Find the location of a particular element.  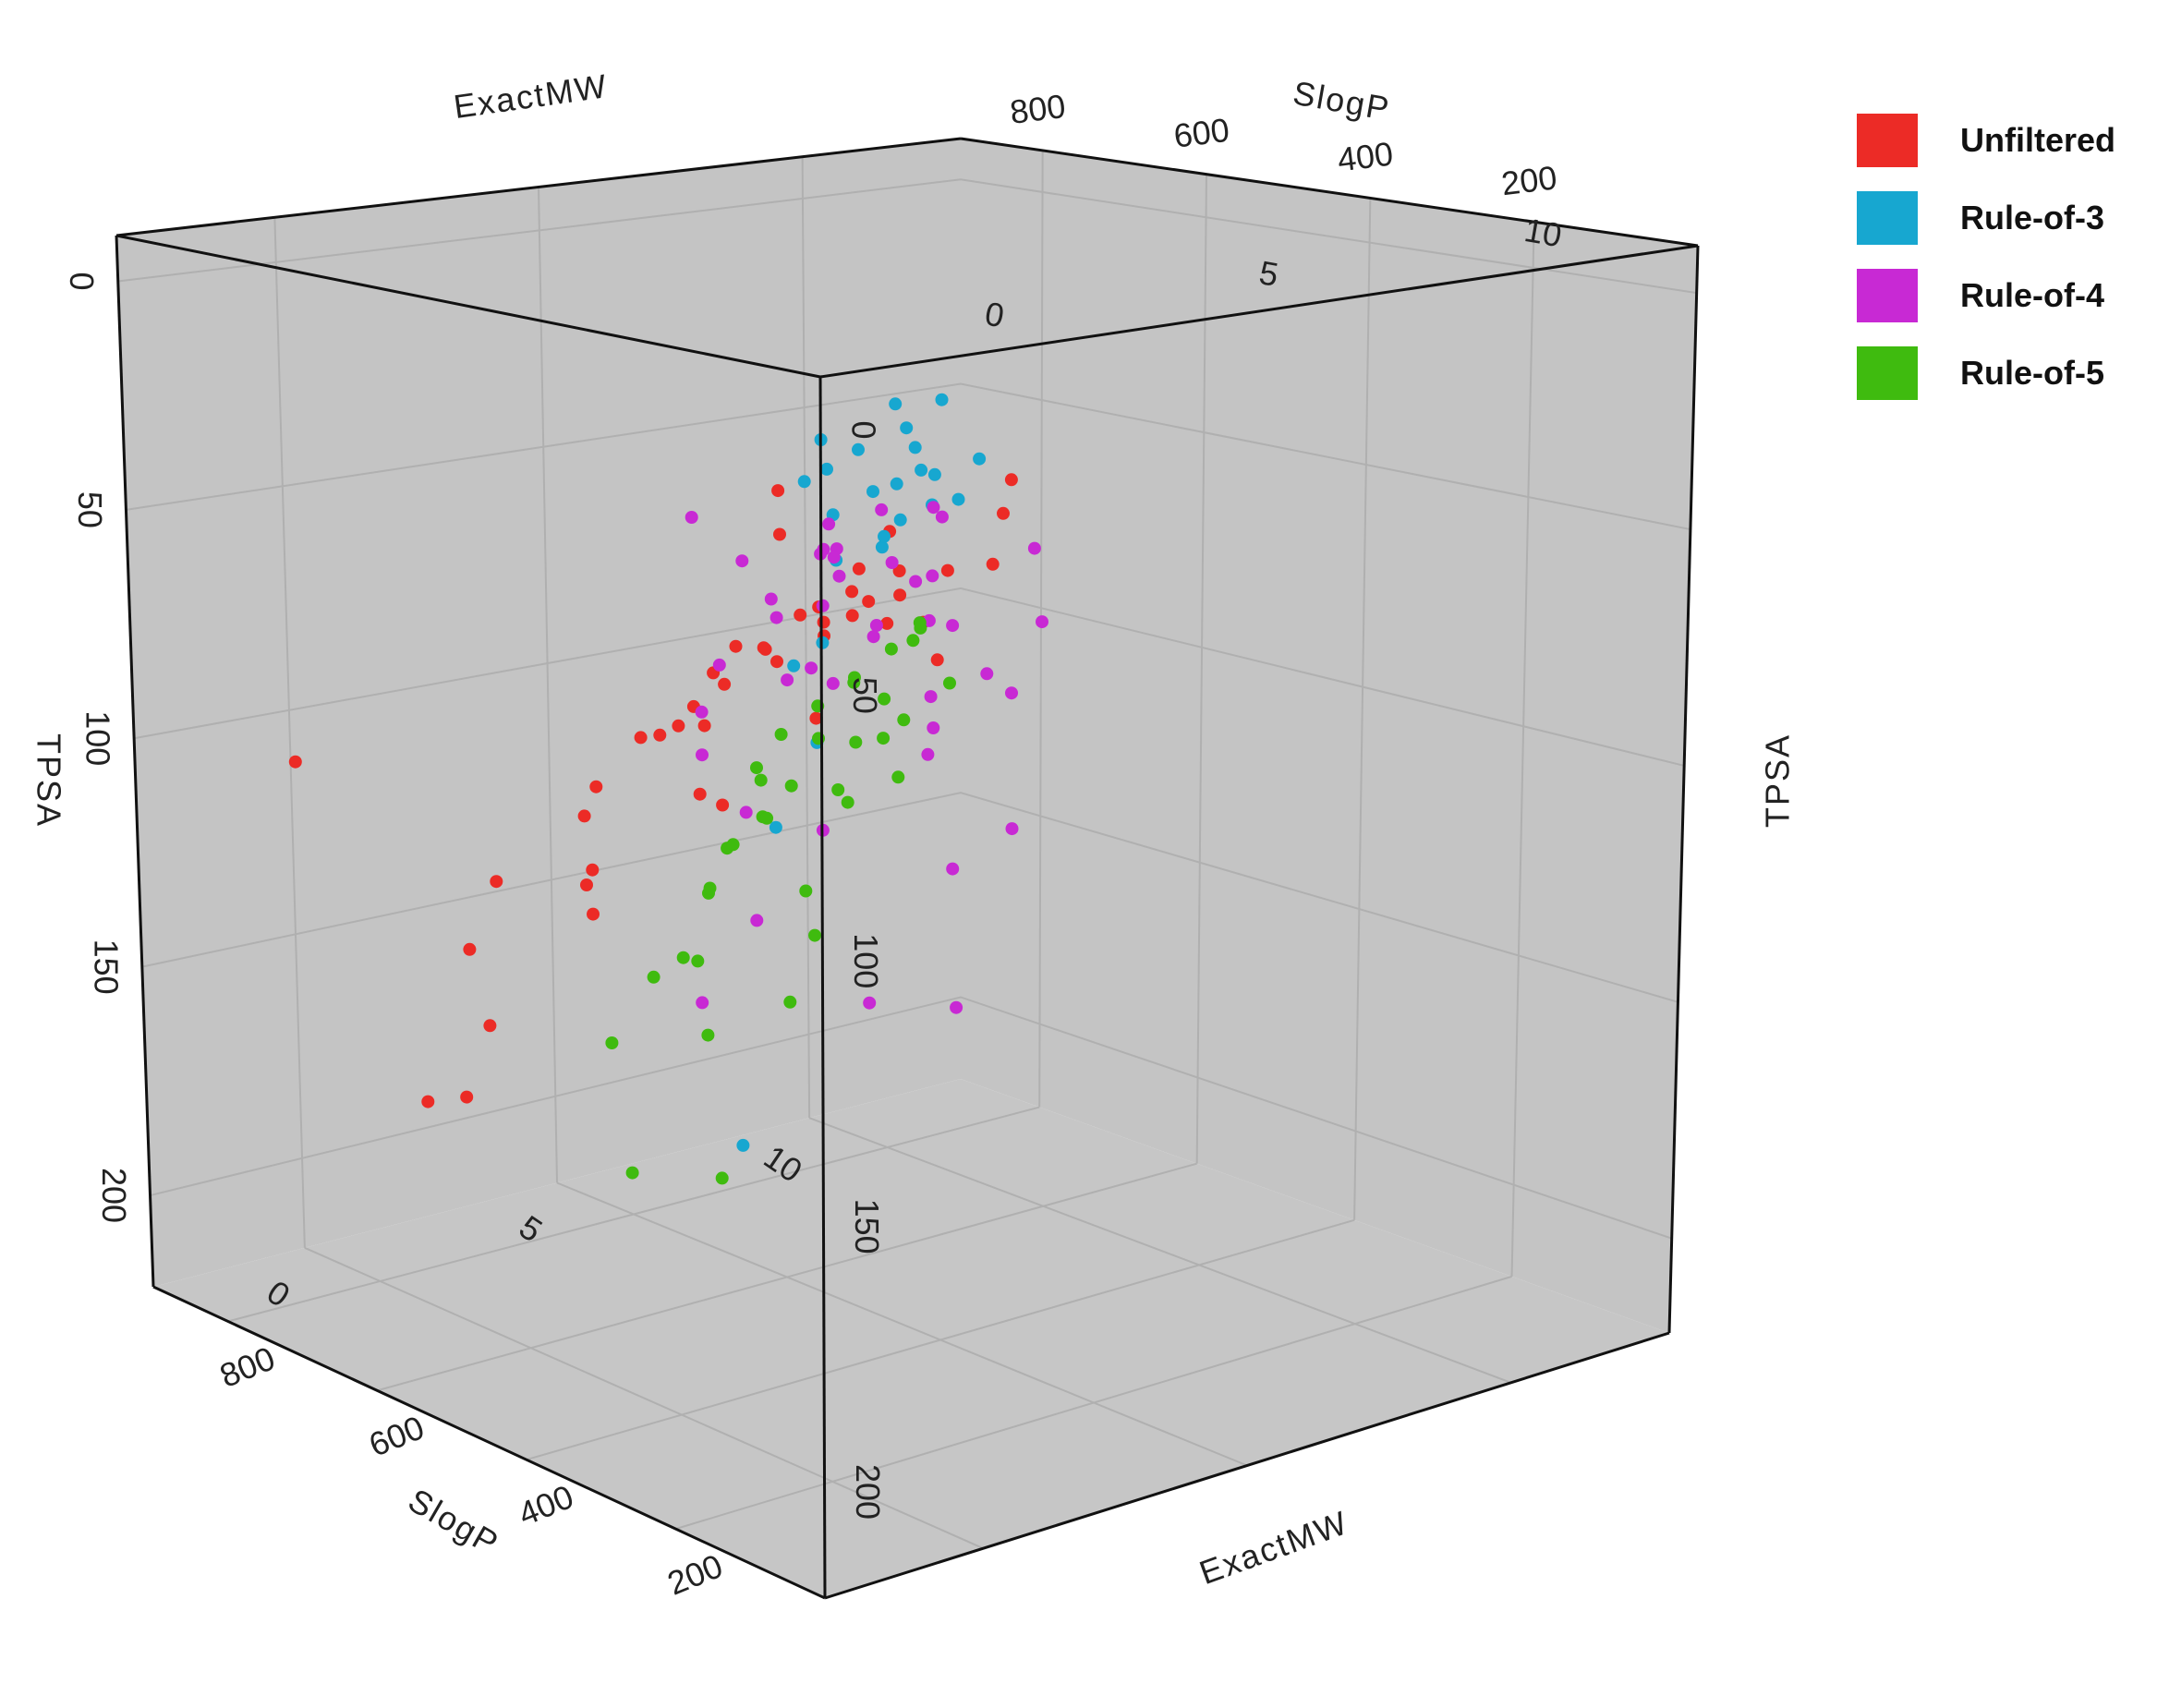

tick-label-exactmw-bottom: 200 is located at coordinates (695, 1574).